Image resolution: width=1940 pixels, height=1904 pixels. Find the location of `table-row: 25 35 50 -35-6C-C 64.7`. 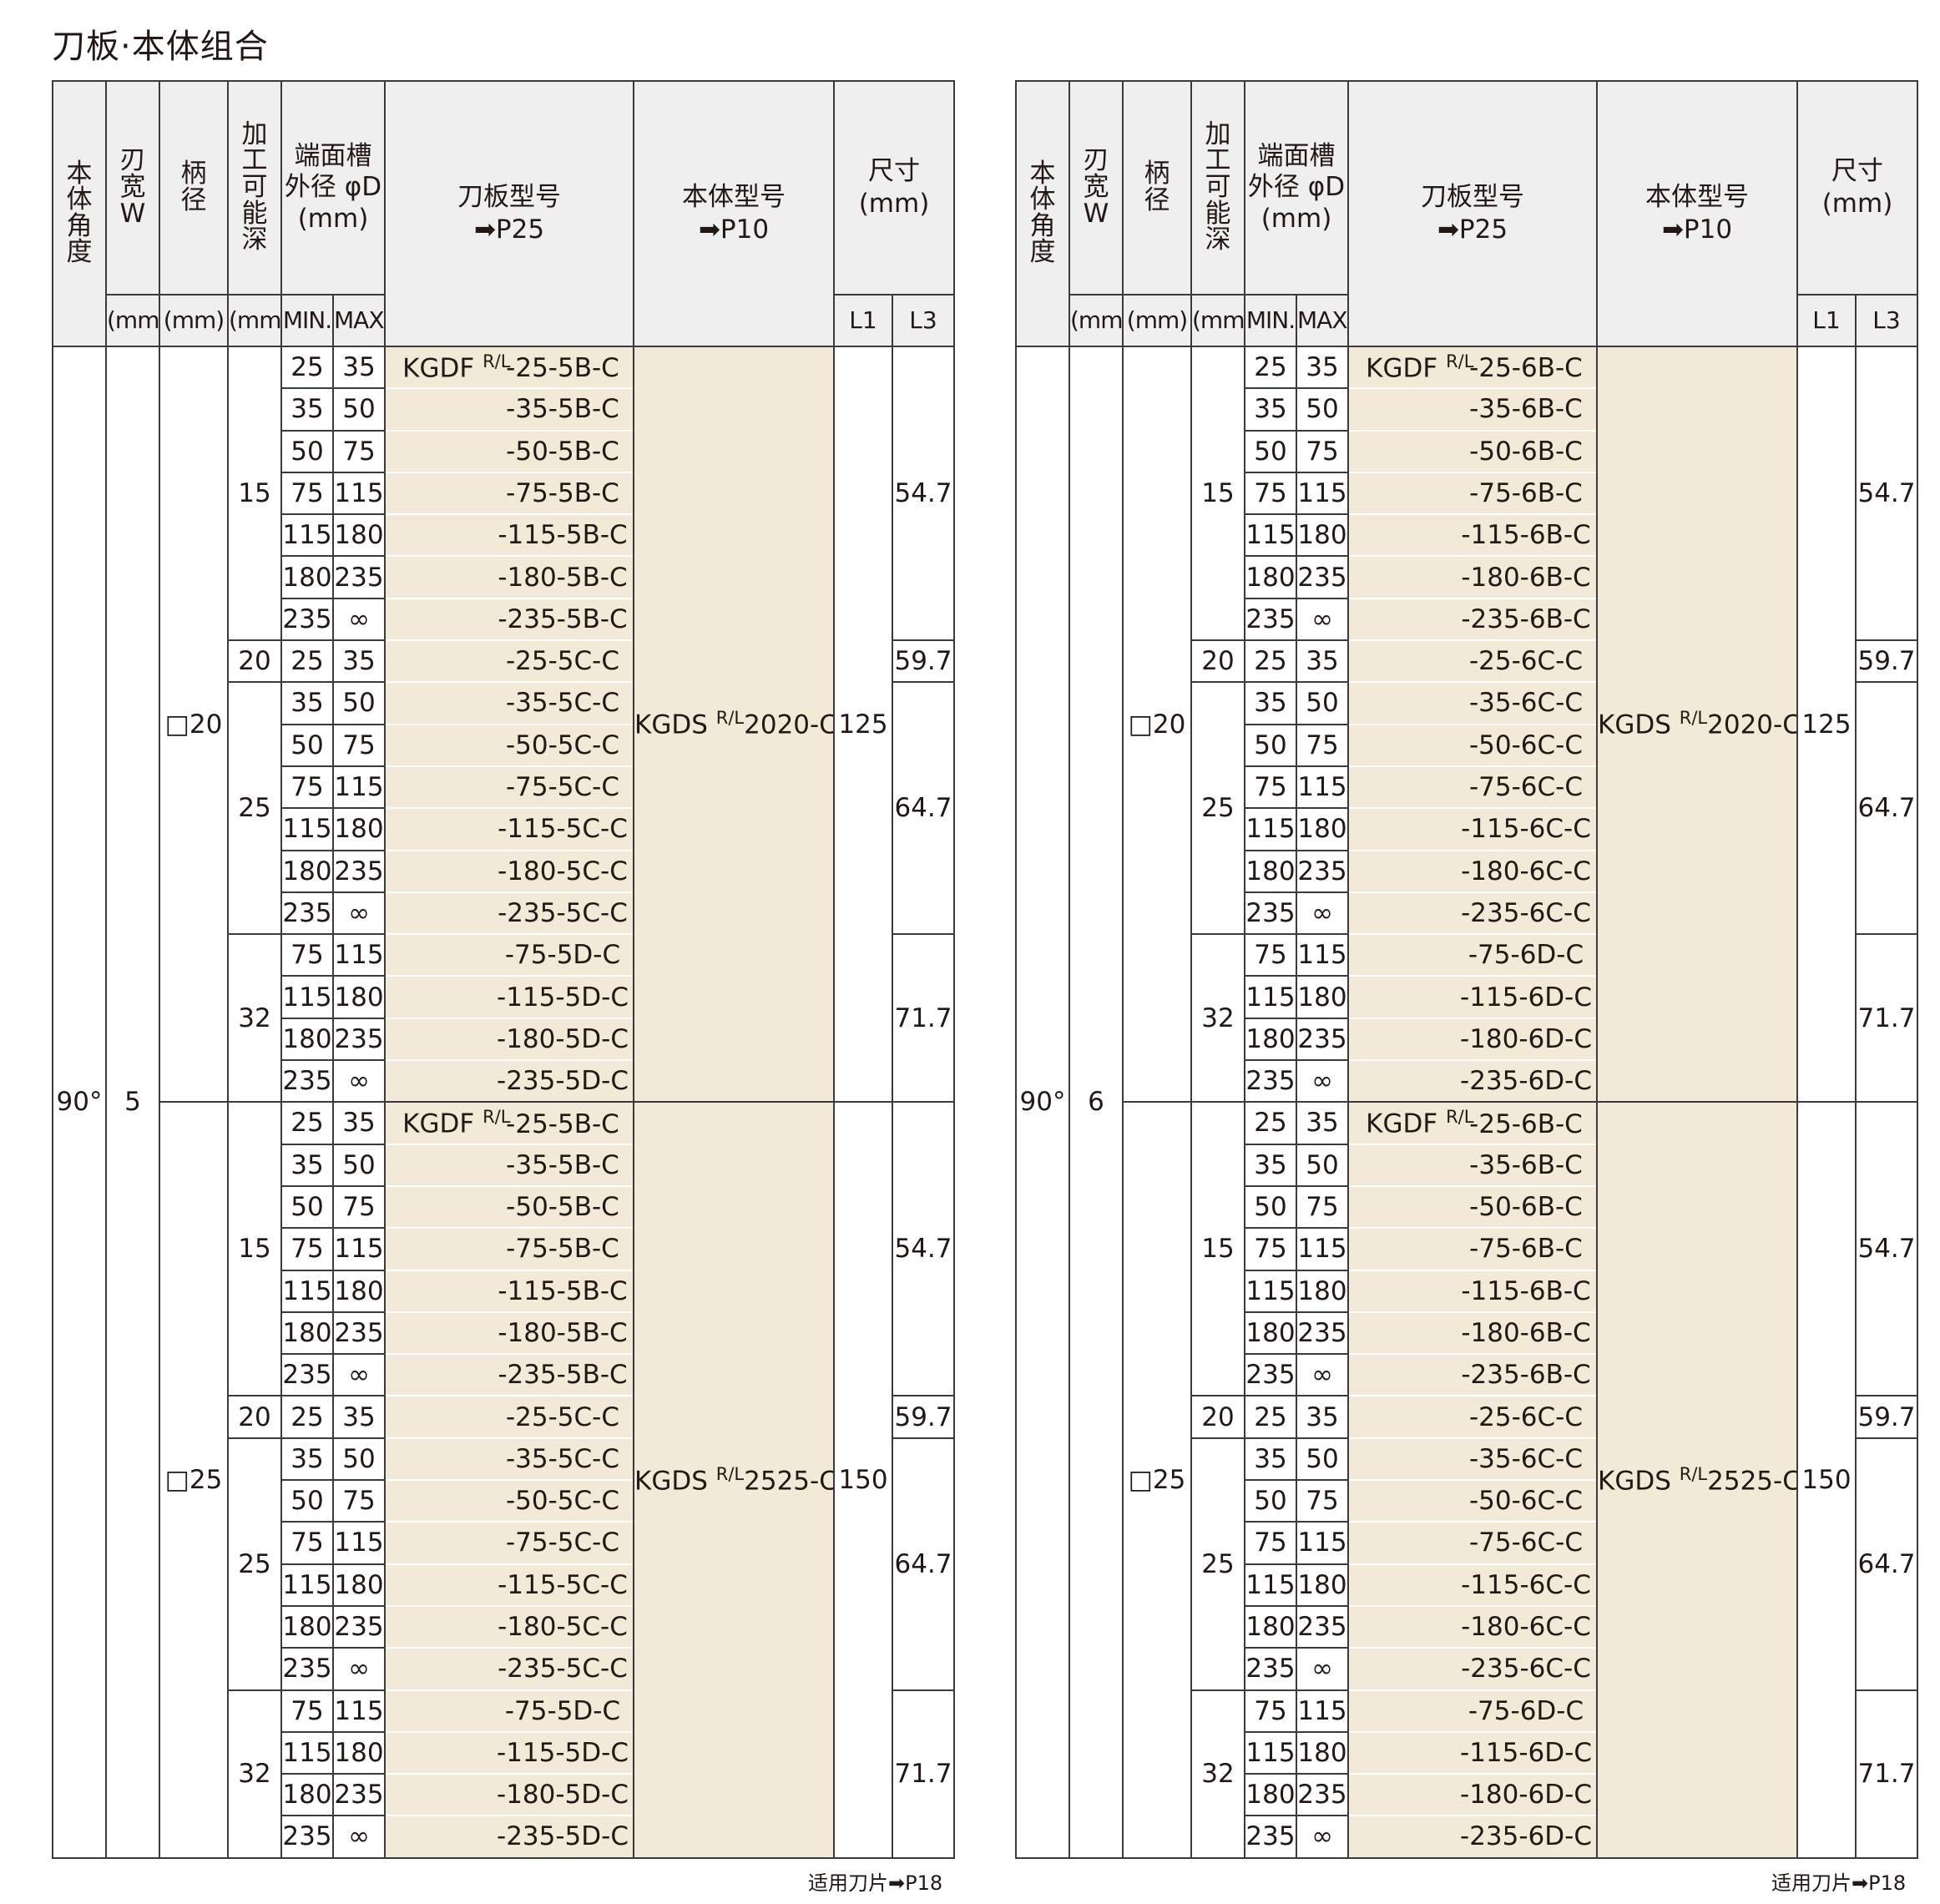

table-row: 25 35 50 -35-6C-C 64.7 is located at coordinates (1467, 808).